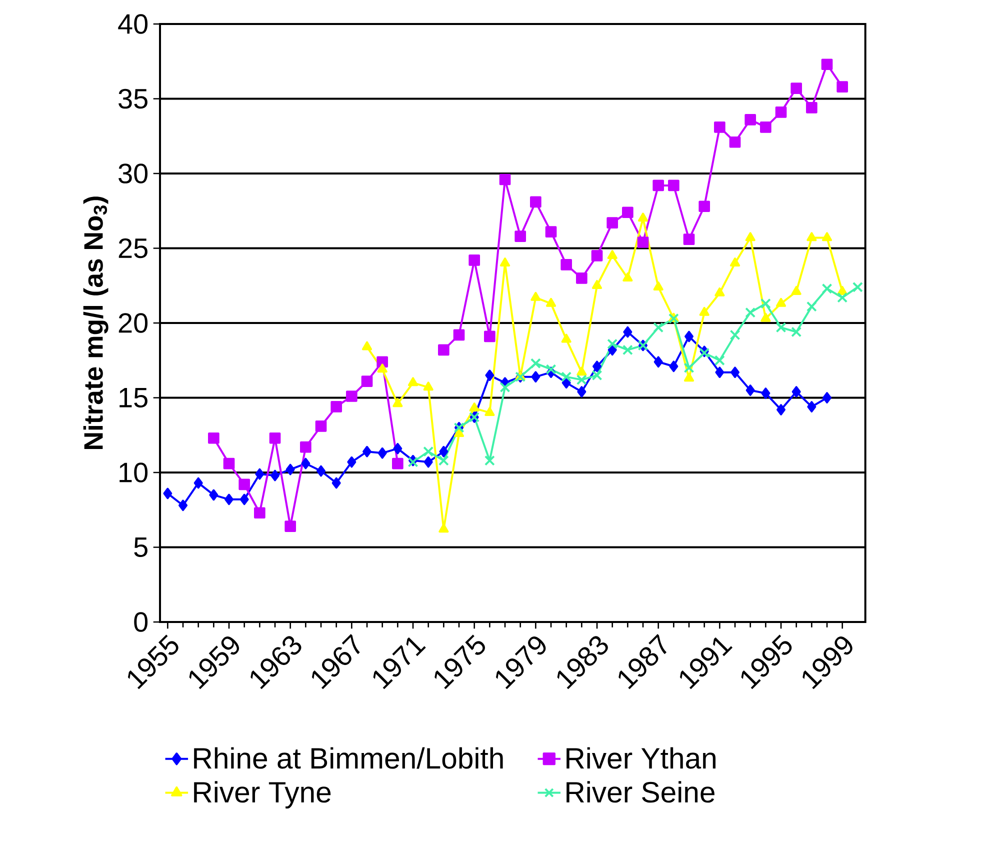 Image resolution: width=985 pixels, height=844 pixels. I want to click on legend-label: River Ythan, so click(641, 758).